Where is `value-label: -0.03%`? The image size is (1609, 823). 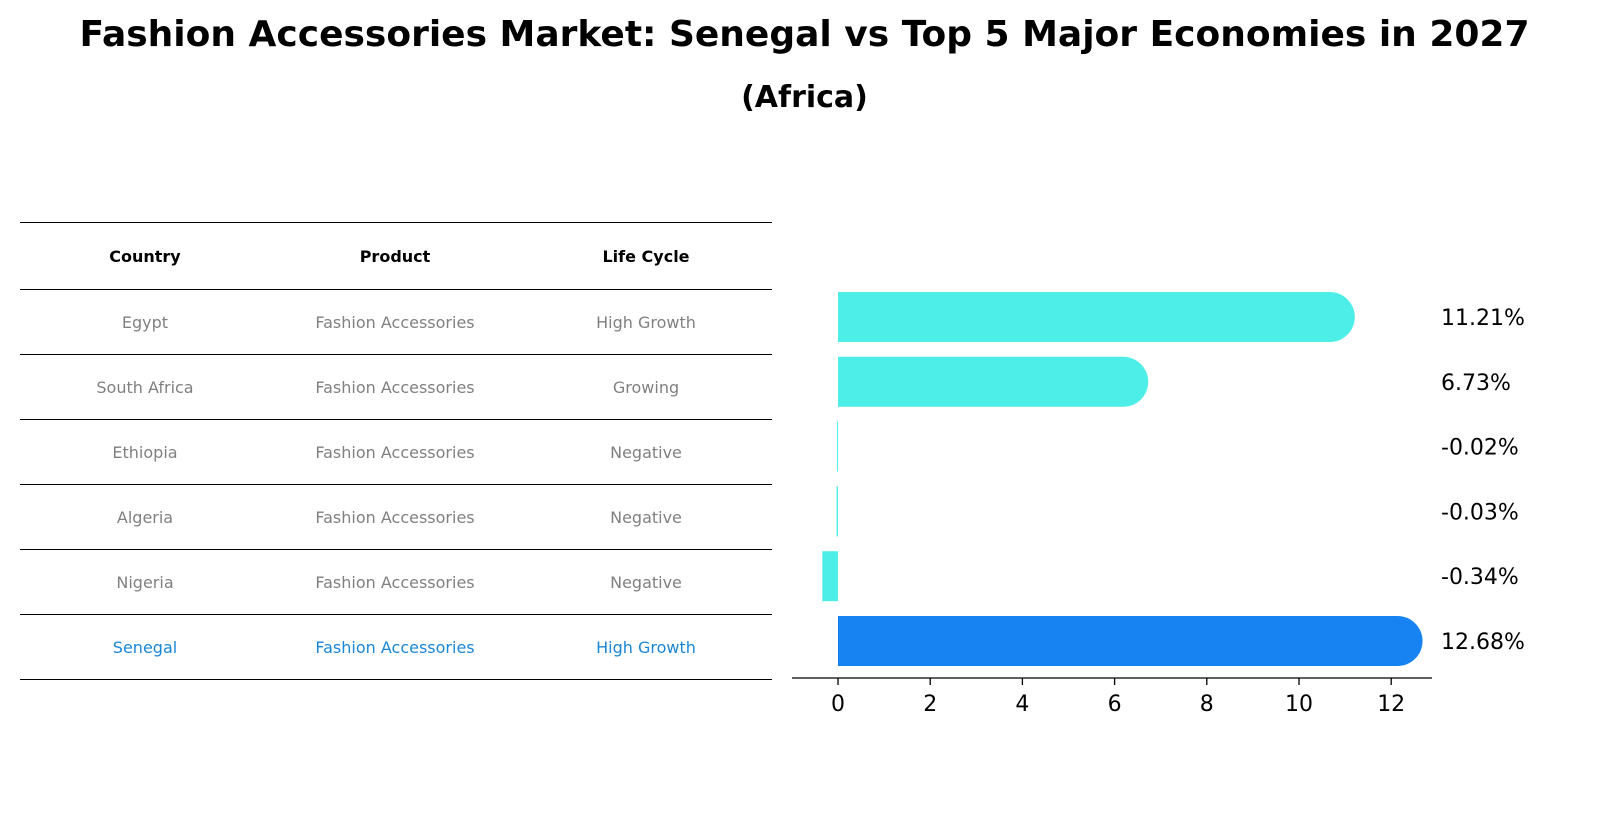
value-label: -0.03% is located at coordinates (1480, 512).